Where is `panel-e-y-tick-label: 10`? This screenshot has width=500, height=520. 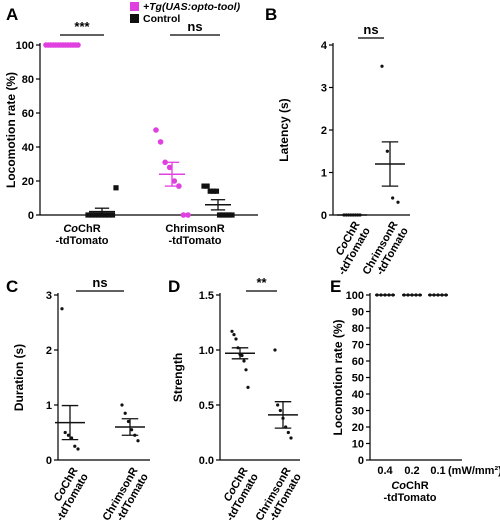 panel-e-y-tick-label: 10 is located at coordinates (358, 445).